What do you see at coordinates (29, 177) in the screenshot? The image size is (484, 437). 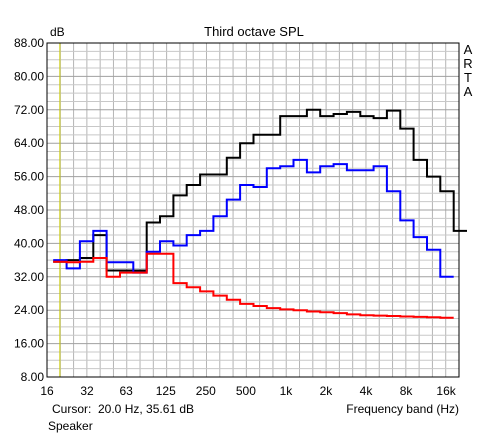 I see `y-tick-label: 56.00` at bounding box center [29, 177].